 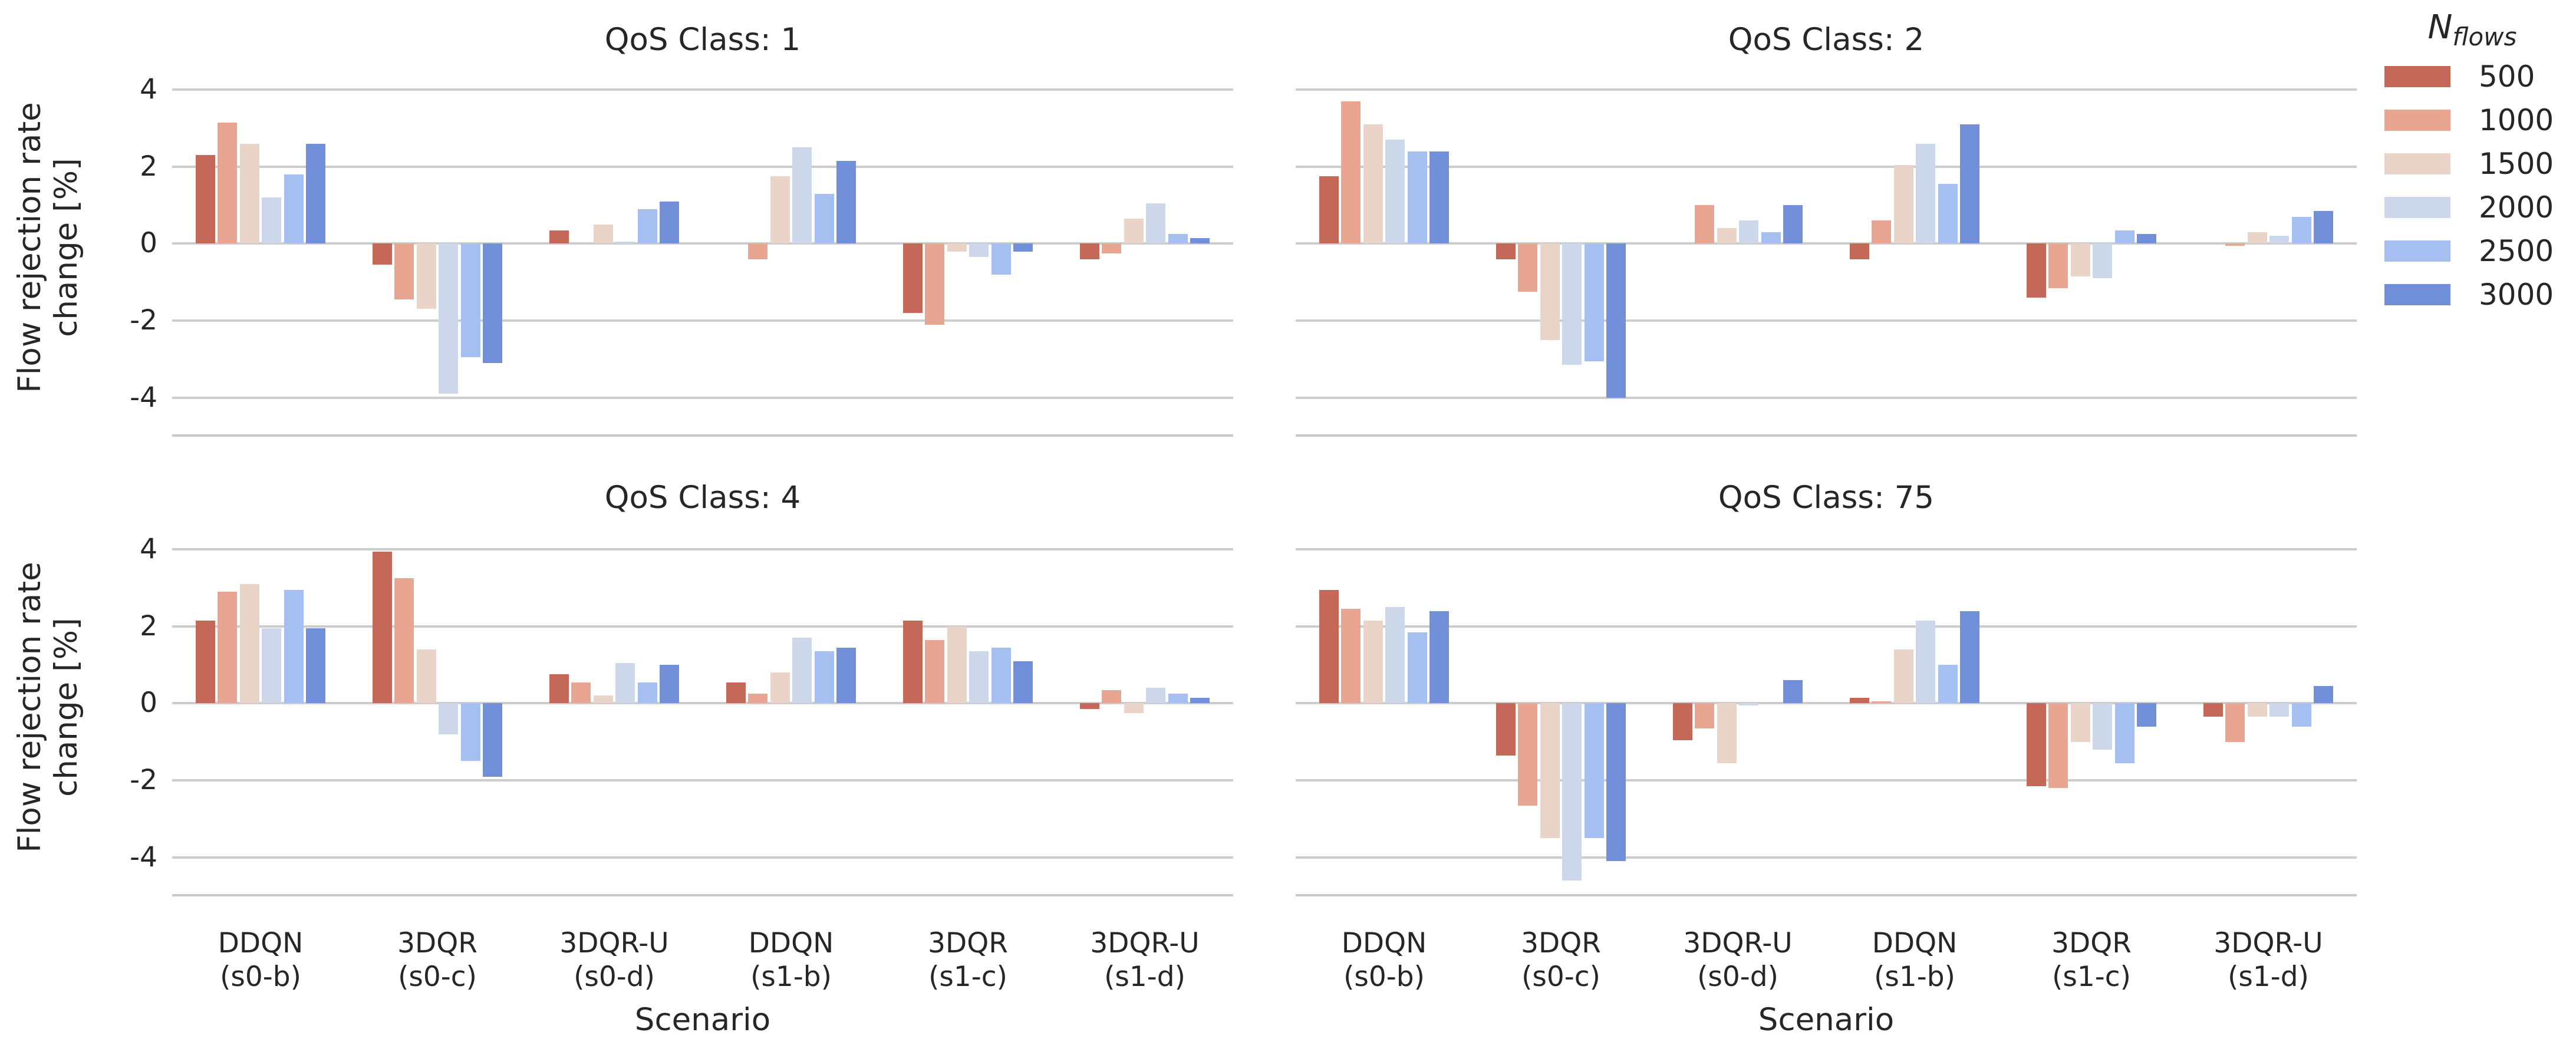 What do you see at coordinates (1329, 647) in the screenshot?
I see `bar-500-ddqn-s0-b` at bounding box center [1329, 647].